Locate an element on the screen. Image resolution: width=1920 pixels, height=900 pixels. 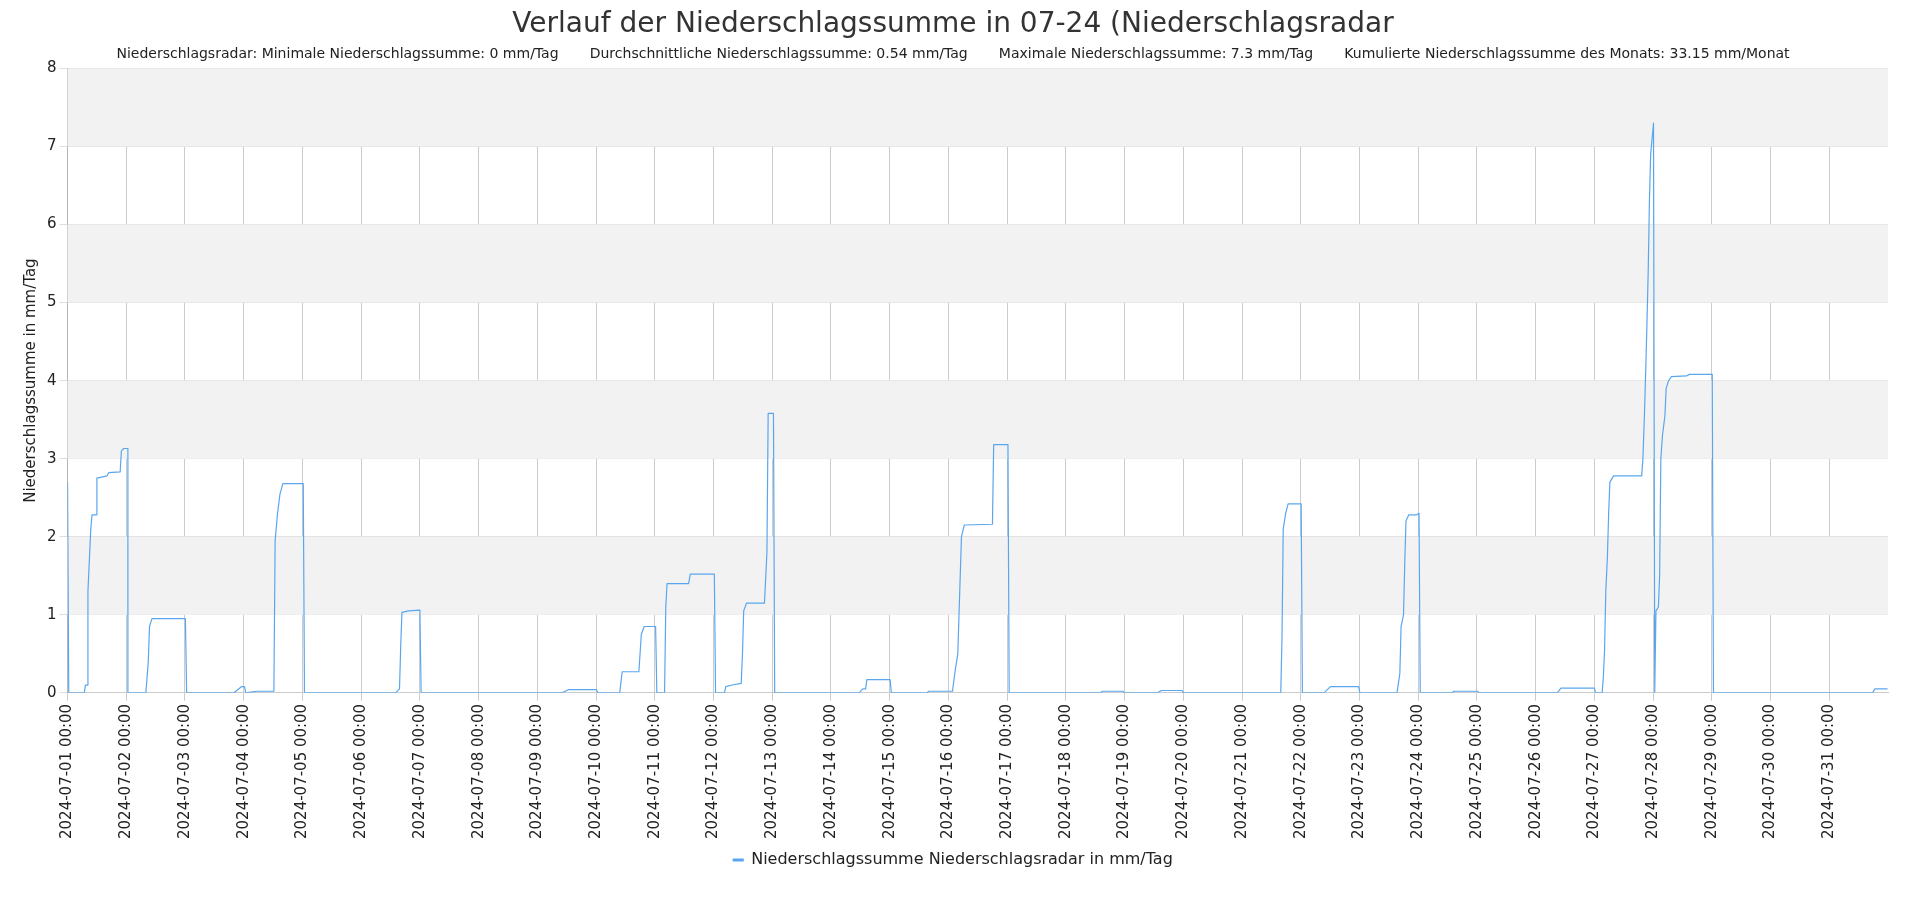
y-tick-label: 2 is located at coordinates (52, 535).